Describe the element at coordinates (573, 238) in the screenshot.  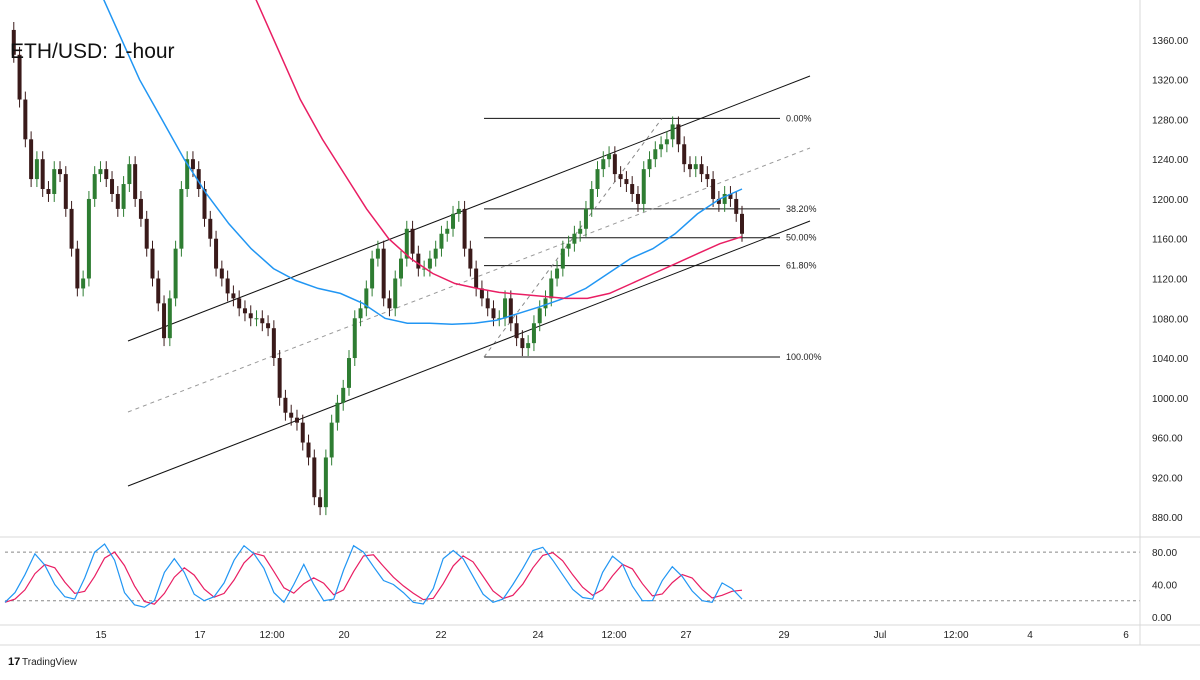
I see `fib-trend-line` at that location.